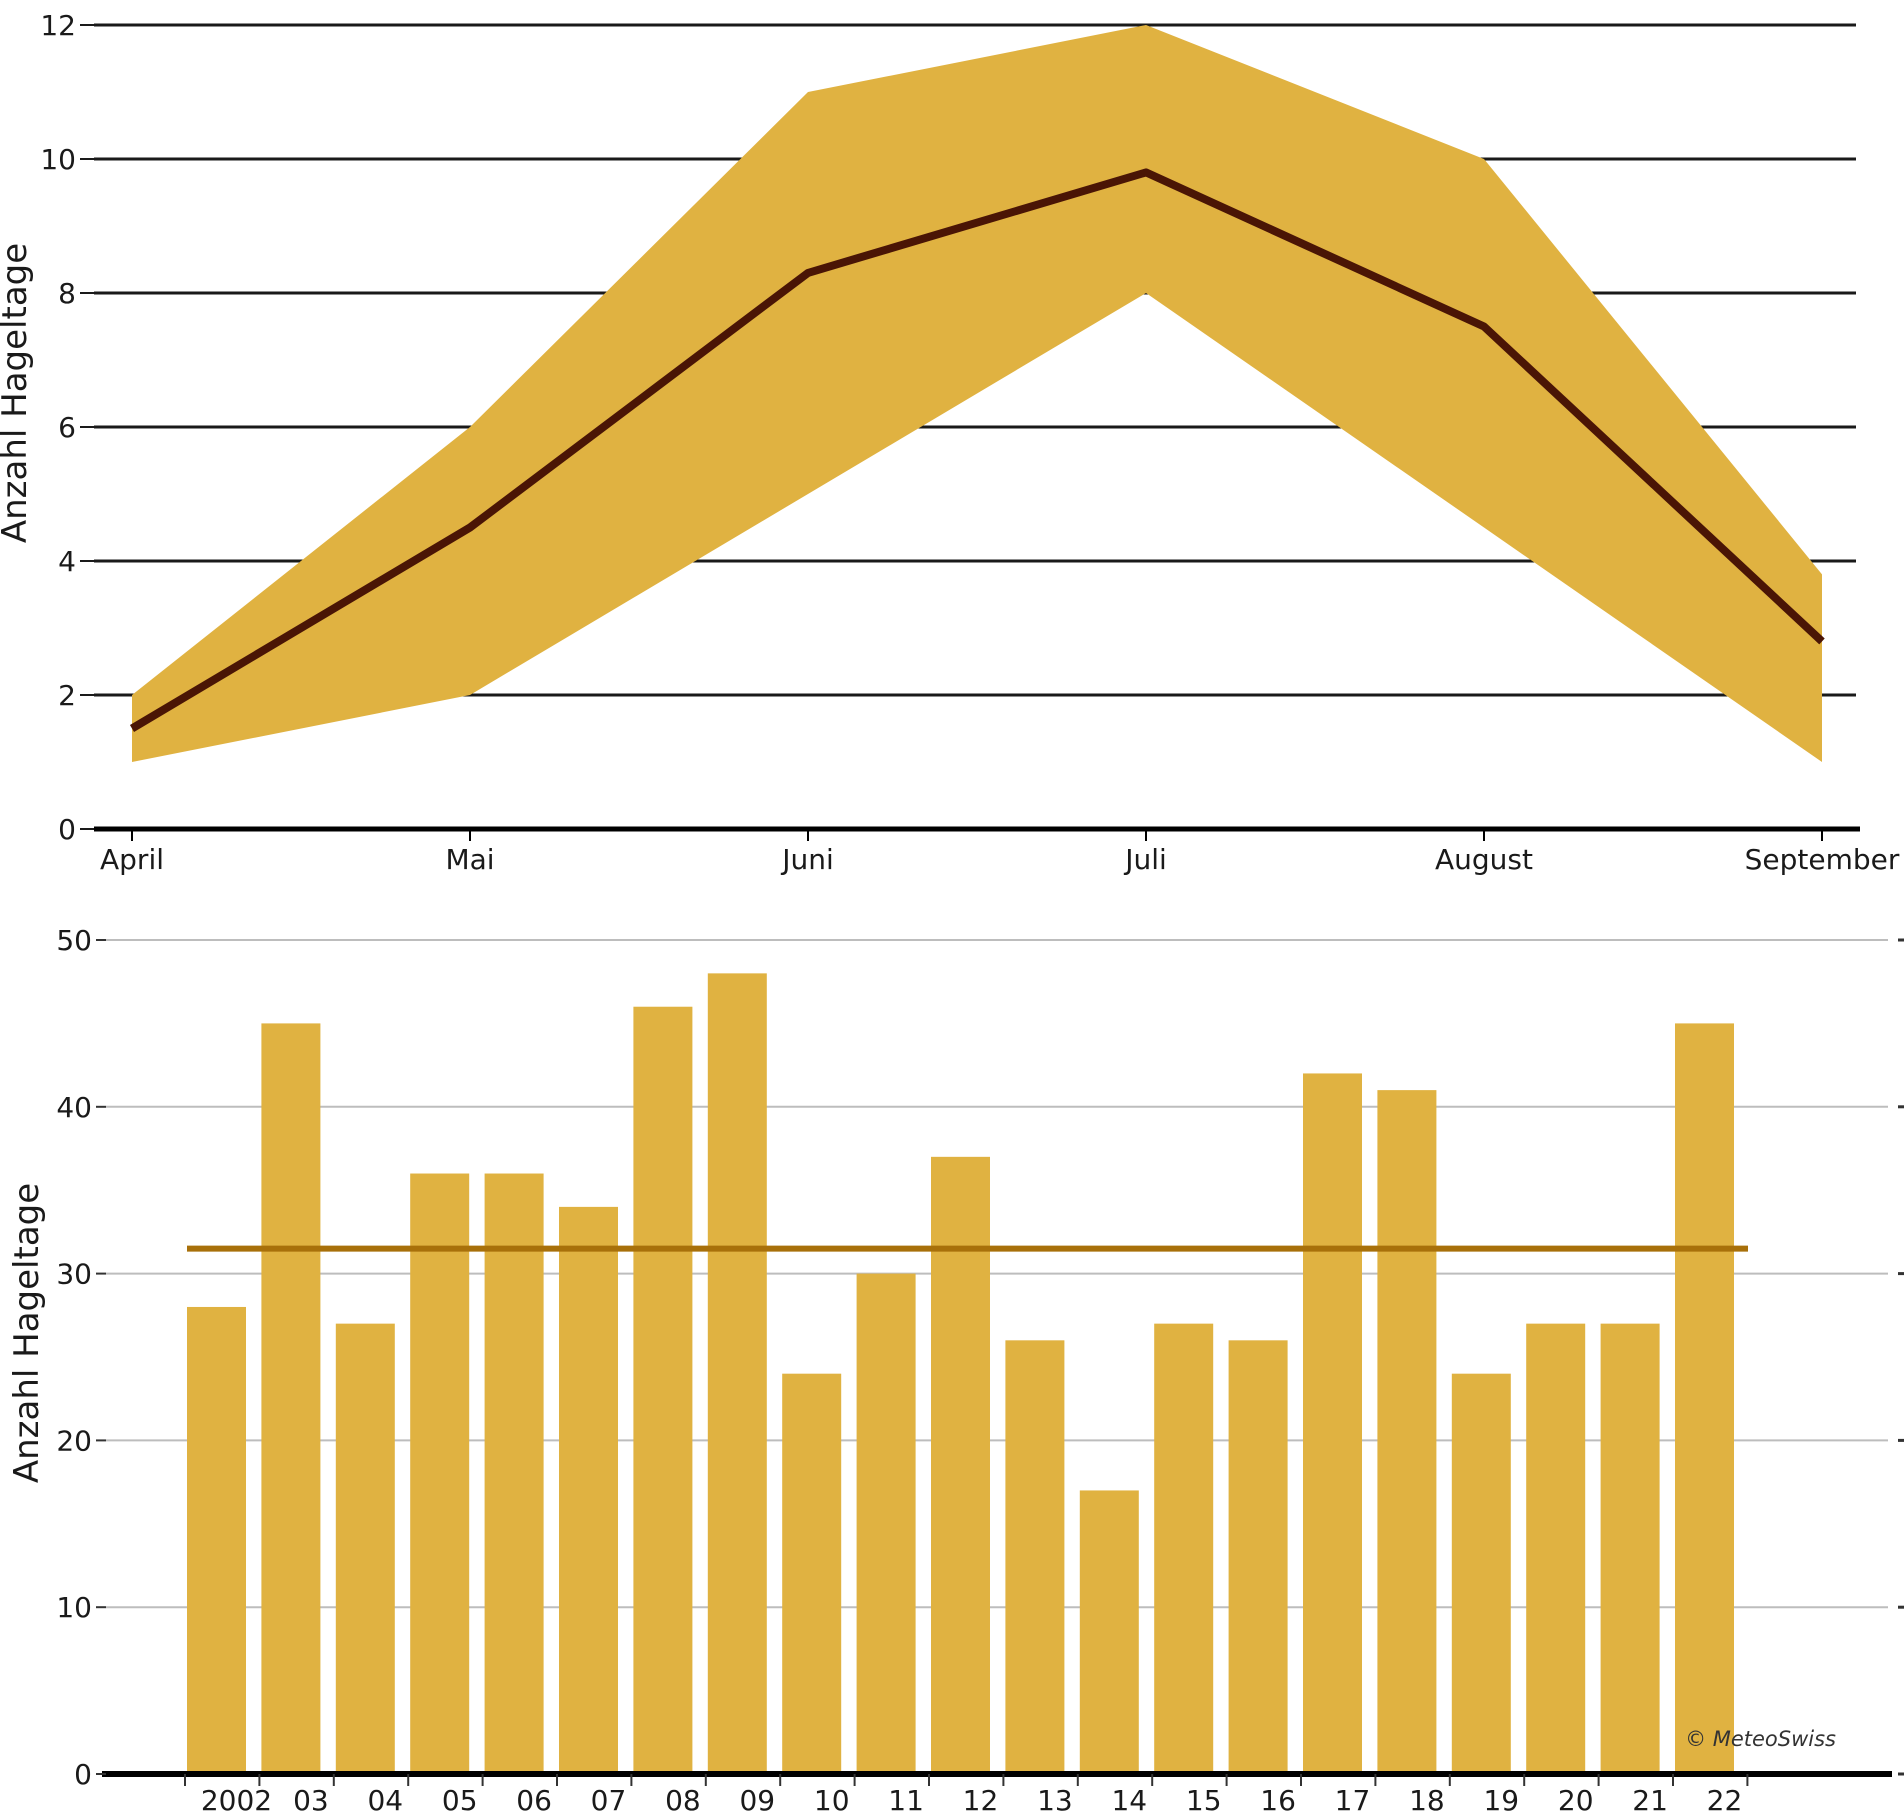 This screenshot has width=1904, height=1814. I want to click on top-x-tick-label: Juli, so click(1145, 859).